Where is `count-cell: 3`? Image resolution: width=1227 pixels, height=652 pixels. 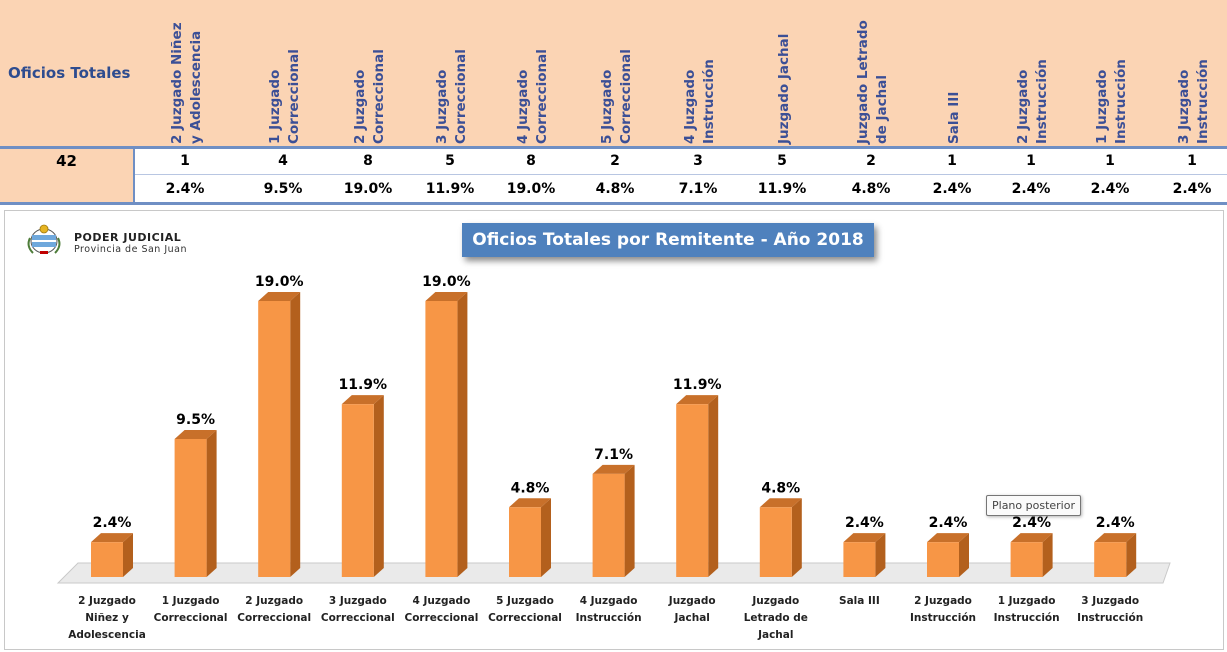 count-cell: 3 is located at coordinates (698, 161).